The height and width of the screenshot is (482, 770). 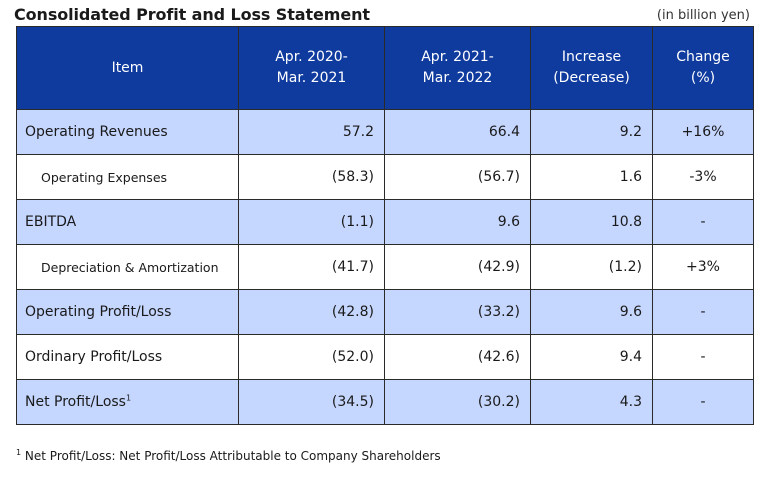 I want to click on row-increase: 9.2, so click(x=591, y=132).